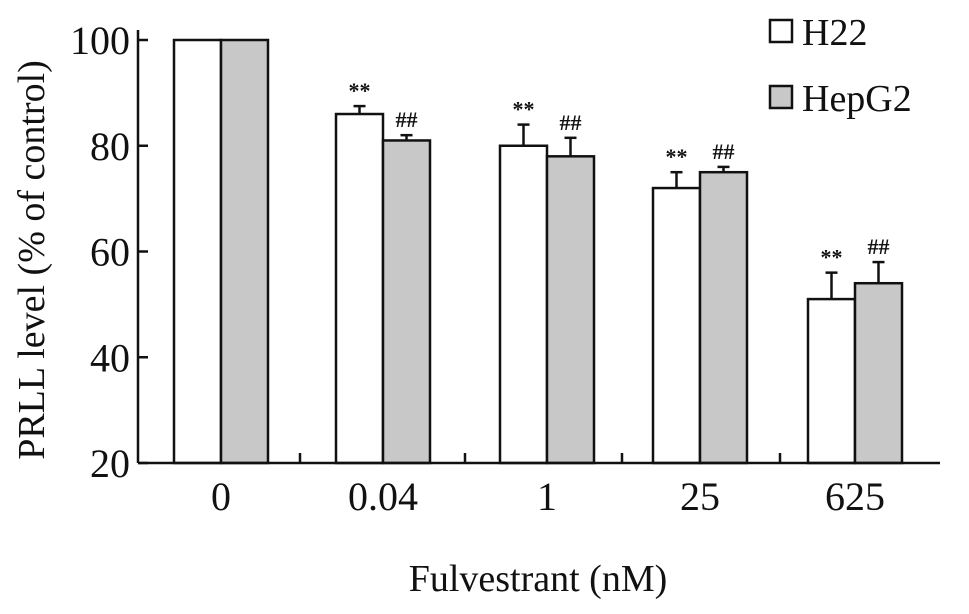  What do you see at coordinates (110, 357) in the screenshot?
I see `y-tick-label: 40` at bounding box center [110, 357].